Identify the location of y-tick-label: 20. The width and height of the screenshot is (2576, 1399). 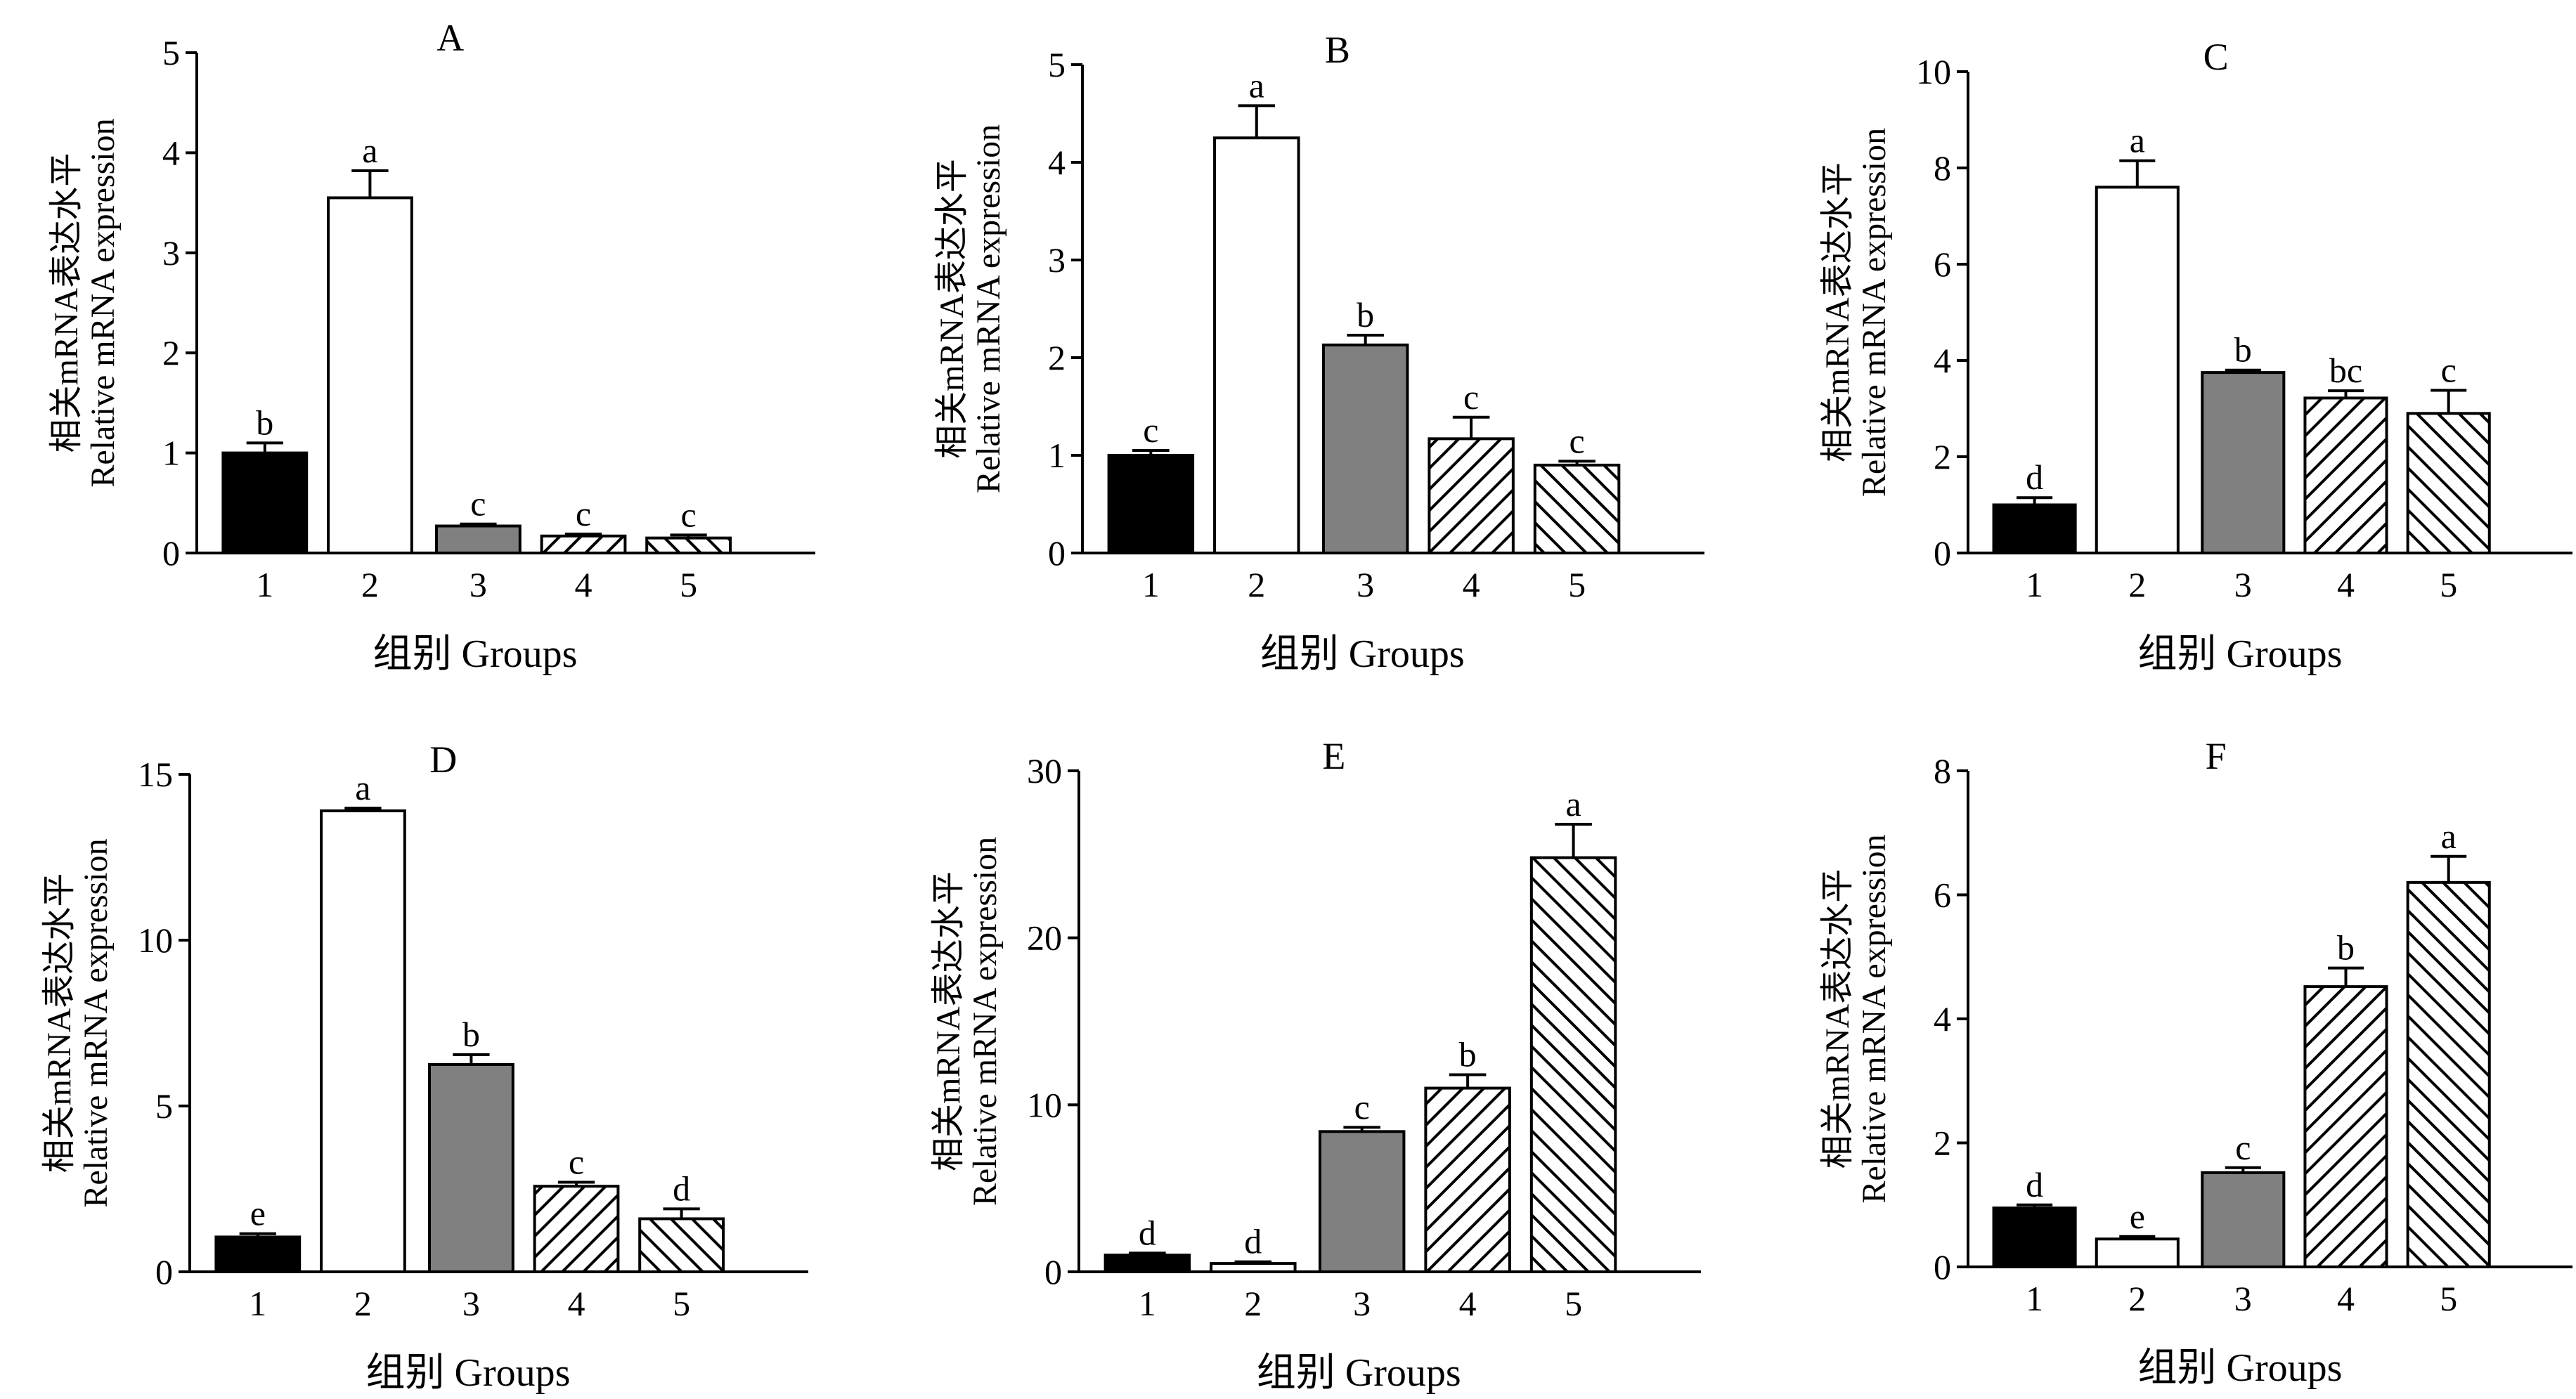
(1044, 938).